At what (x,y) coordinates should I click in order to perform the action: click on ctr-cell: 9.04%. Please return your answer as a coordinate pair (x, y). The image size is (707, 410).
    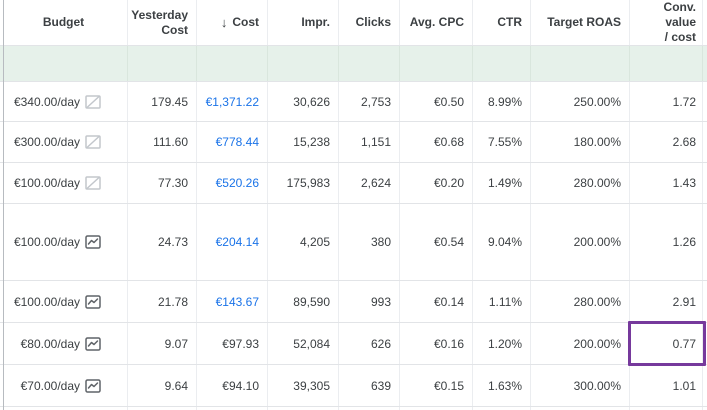
    Looking at the image, I should click on (502, 242).